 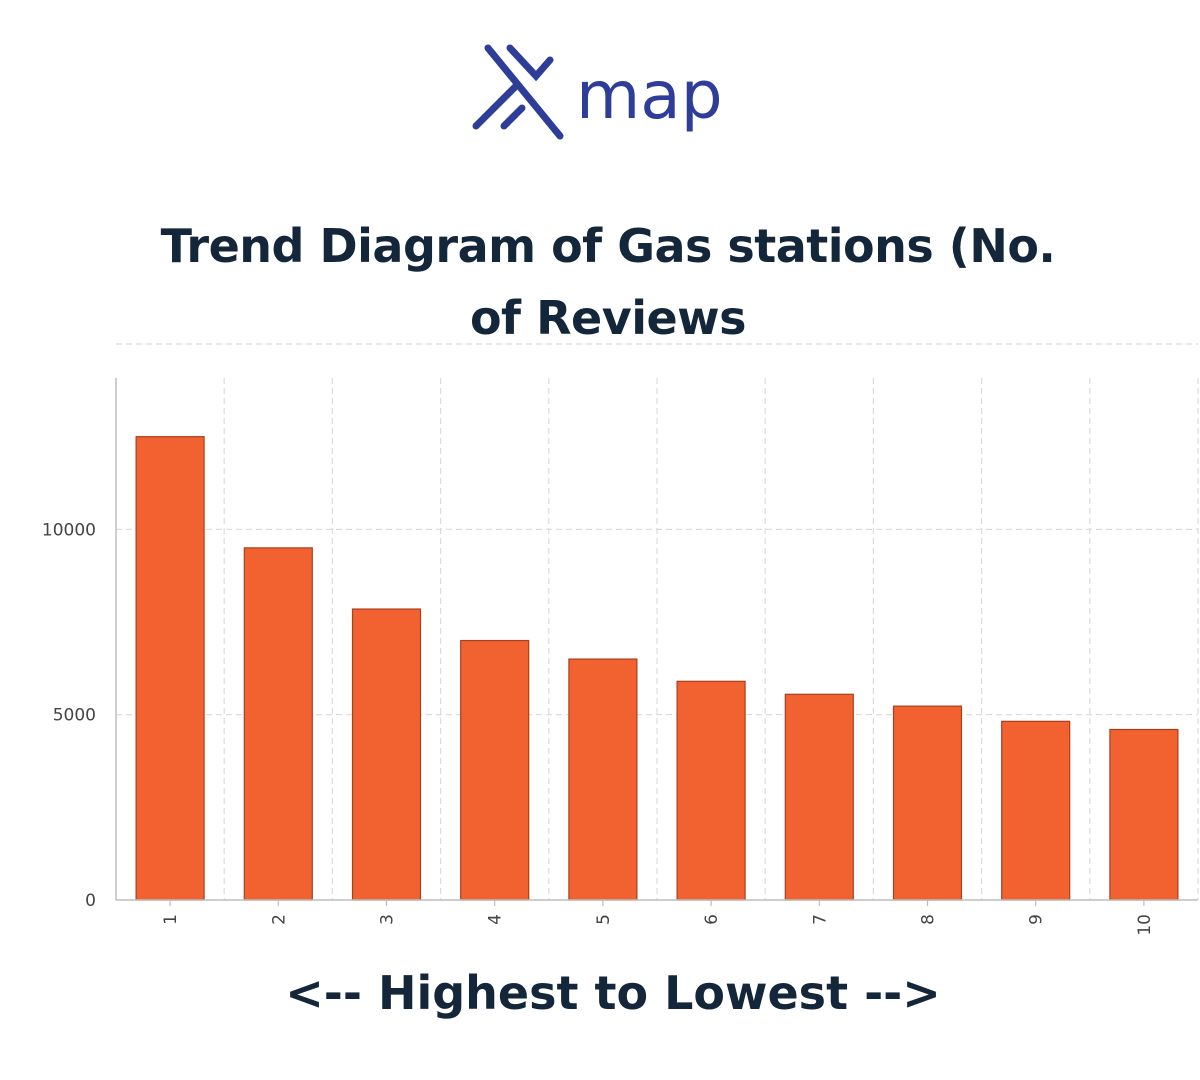 I want to click on x-tick-label: 2, so click(x=279, y=919).